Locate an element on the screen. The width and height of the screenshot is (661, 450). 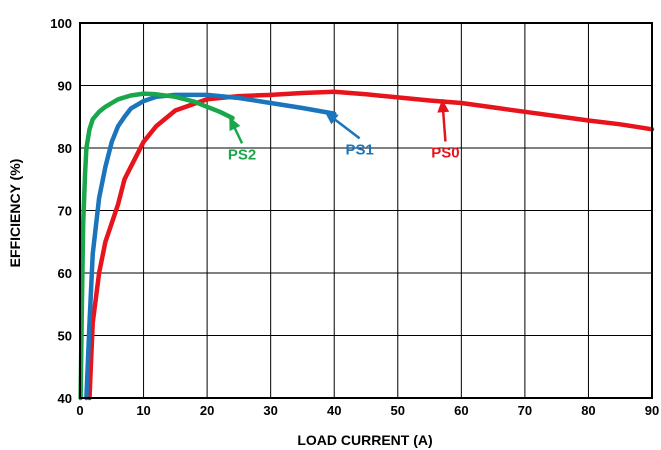
annotation-arrowhead-ps0 is located at coordinates (443, 106).